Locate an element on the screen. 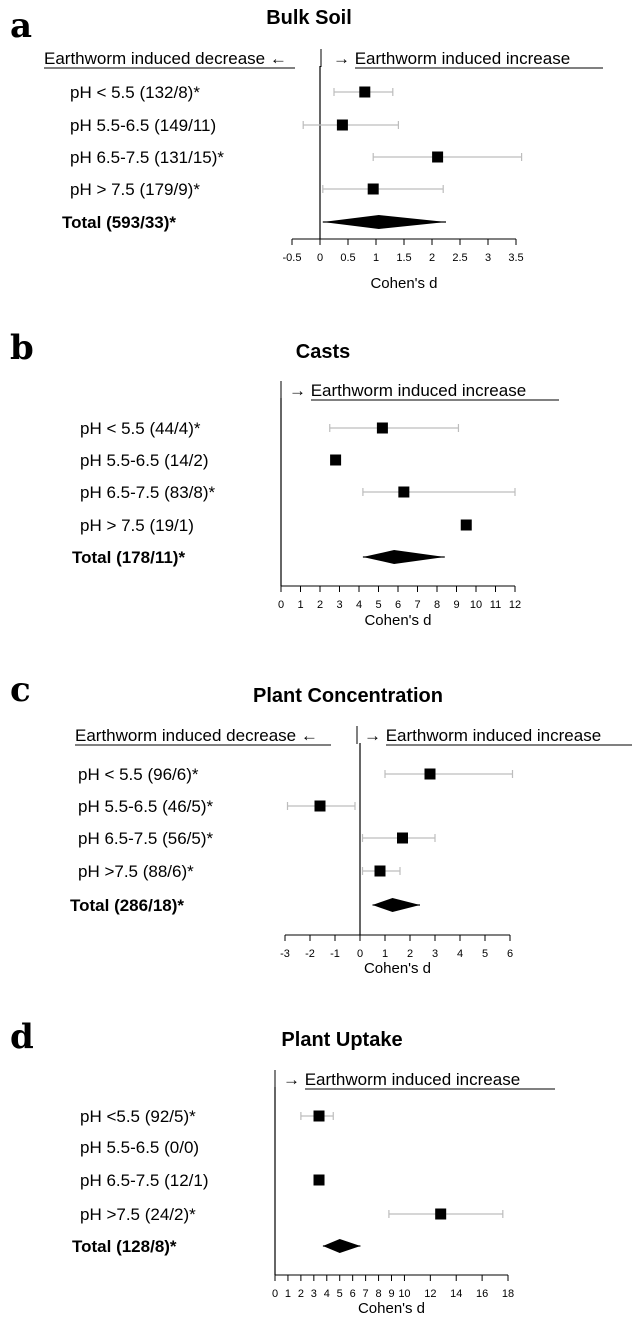 This screenshot has width=633, height=1318. total-label: Total (593/33)* is located at coordinates (119, 222).